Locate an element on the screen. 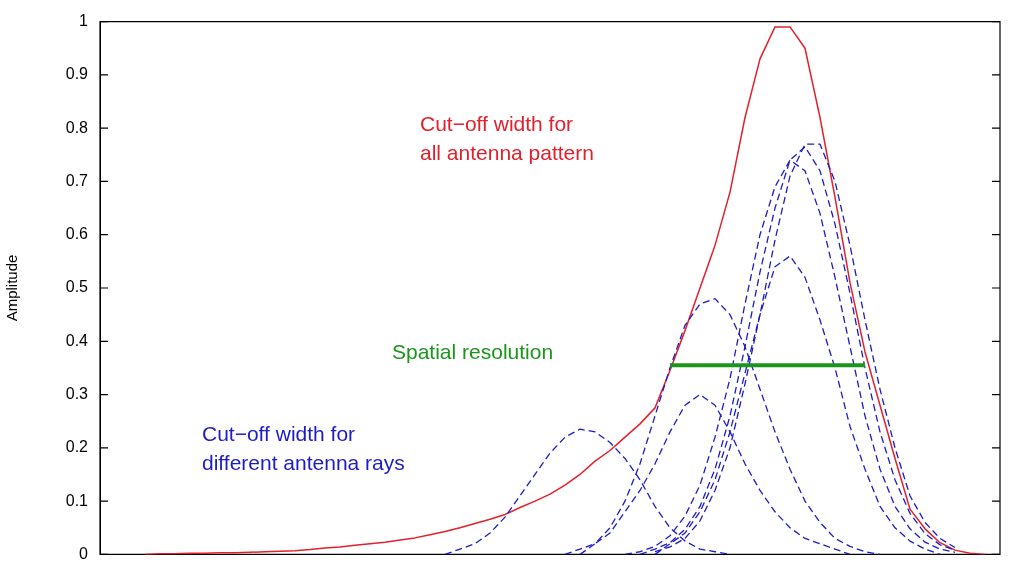  y-tick-label: 0.7 is located at coordinates (77, 180).